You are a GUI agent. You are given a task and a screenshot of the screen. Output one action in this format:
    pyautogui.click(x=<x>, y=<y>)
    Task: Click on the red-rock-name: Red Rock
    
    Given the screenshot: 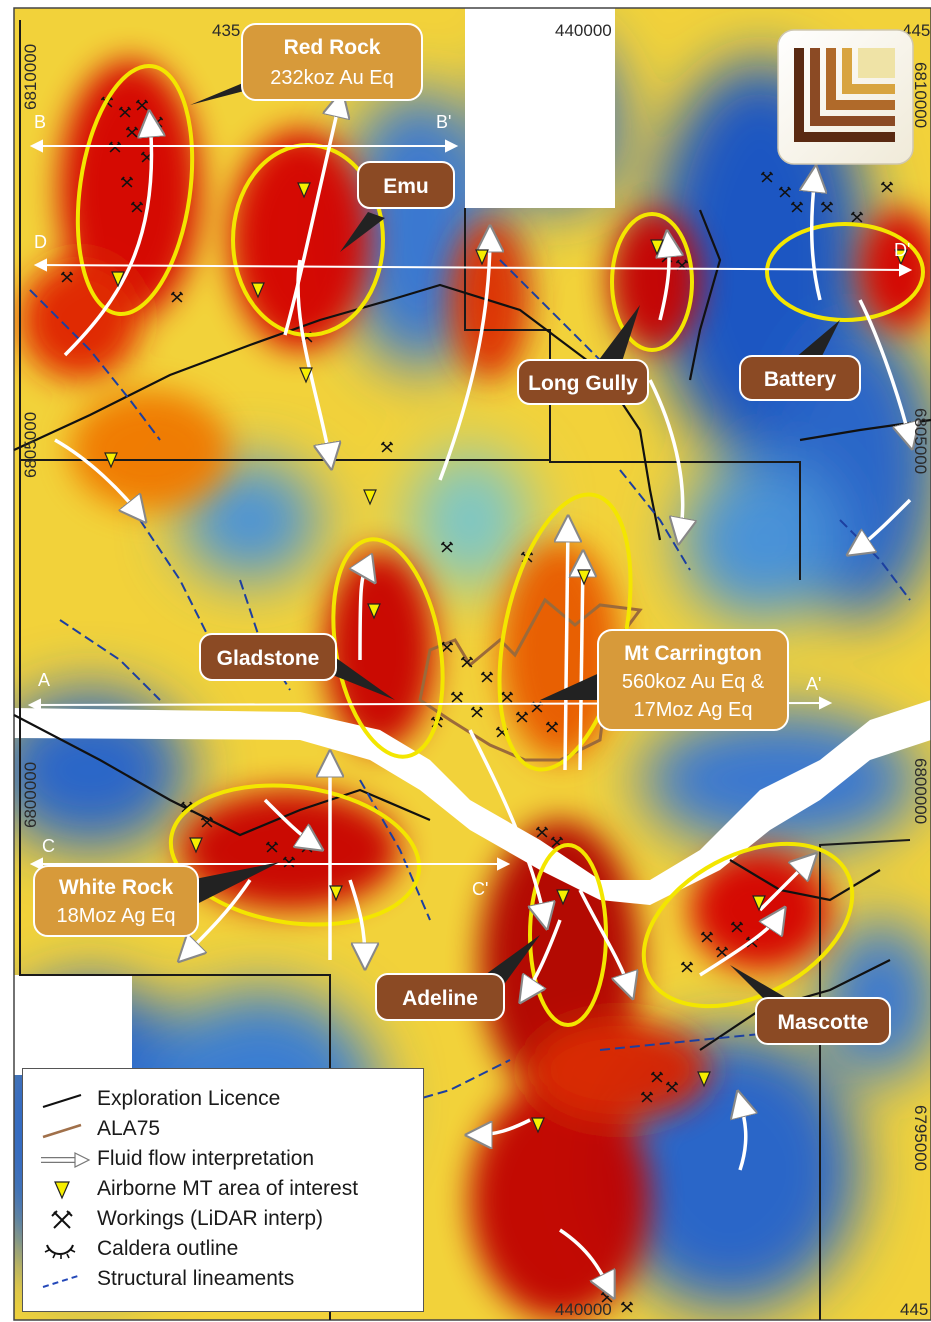 What is the action you would take?
    pyautogui.click(x=332, y=47)
    